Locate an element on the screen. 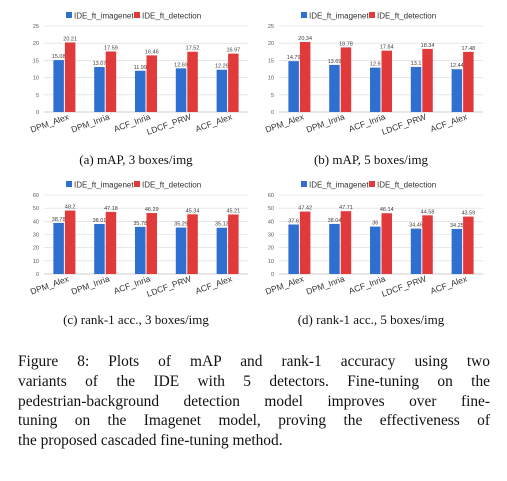 The height and width of the screenshot is (481, 507). data-label: 36 is located at coordinates (375, 224).